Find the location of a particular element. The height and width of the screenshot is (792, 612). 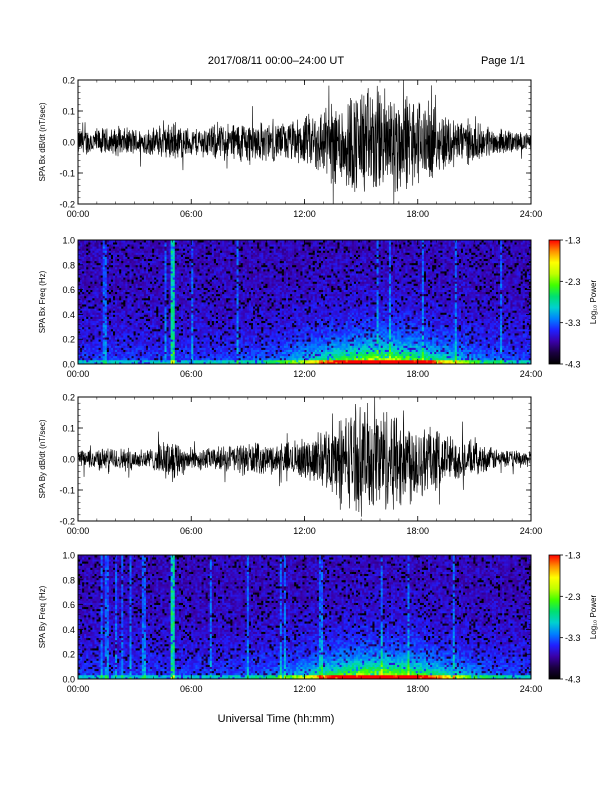

y-axis-label: SPA By Freq (Hz) is located at coordinates (42, 616).